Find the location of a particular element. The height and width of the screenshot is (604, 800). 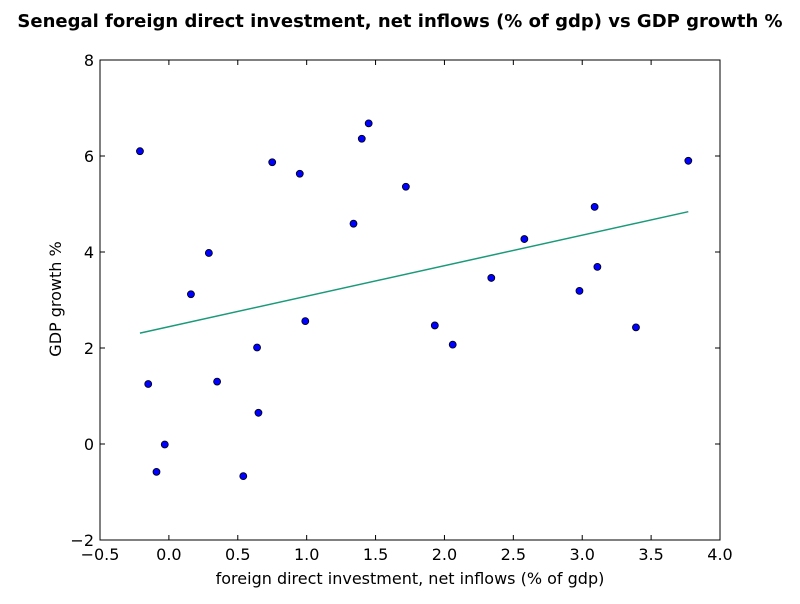

trendline-layer is located at coordinates (414, 272).